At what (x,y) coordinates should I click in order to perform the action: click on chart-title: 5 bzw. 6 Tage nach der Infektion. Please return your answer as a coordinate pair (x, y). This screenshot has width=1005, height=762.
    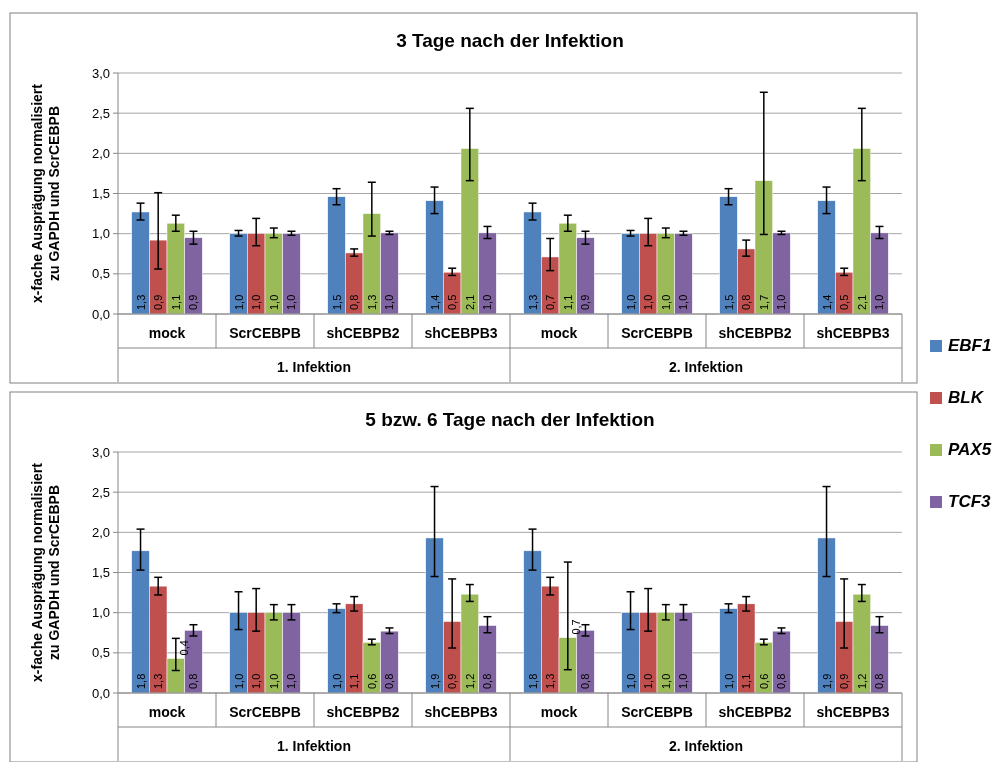
    Looking at the image, I should click on (510, 419).